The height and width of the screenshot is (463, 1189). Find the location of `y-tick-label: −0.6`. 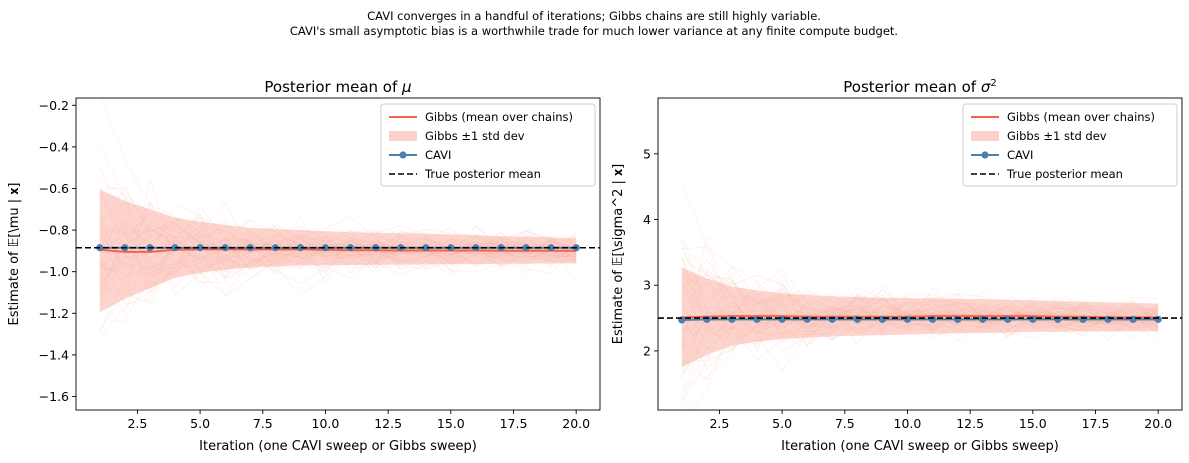

y-tick-label: −0.6 is located at coordinates (54, 188).